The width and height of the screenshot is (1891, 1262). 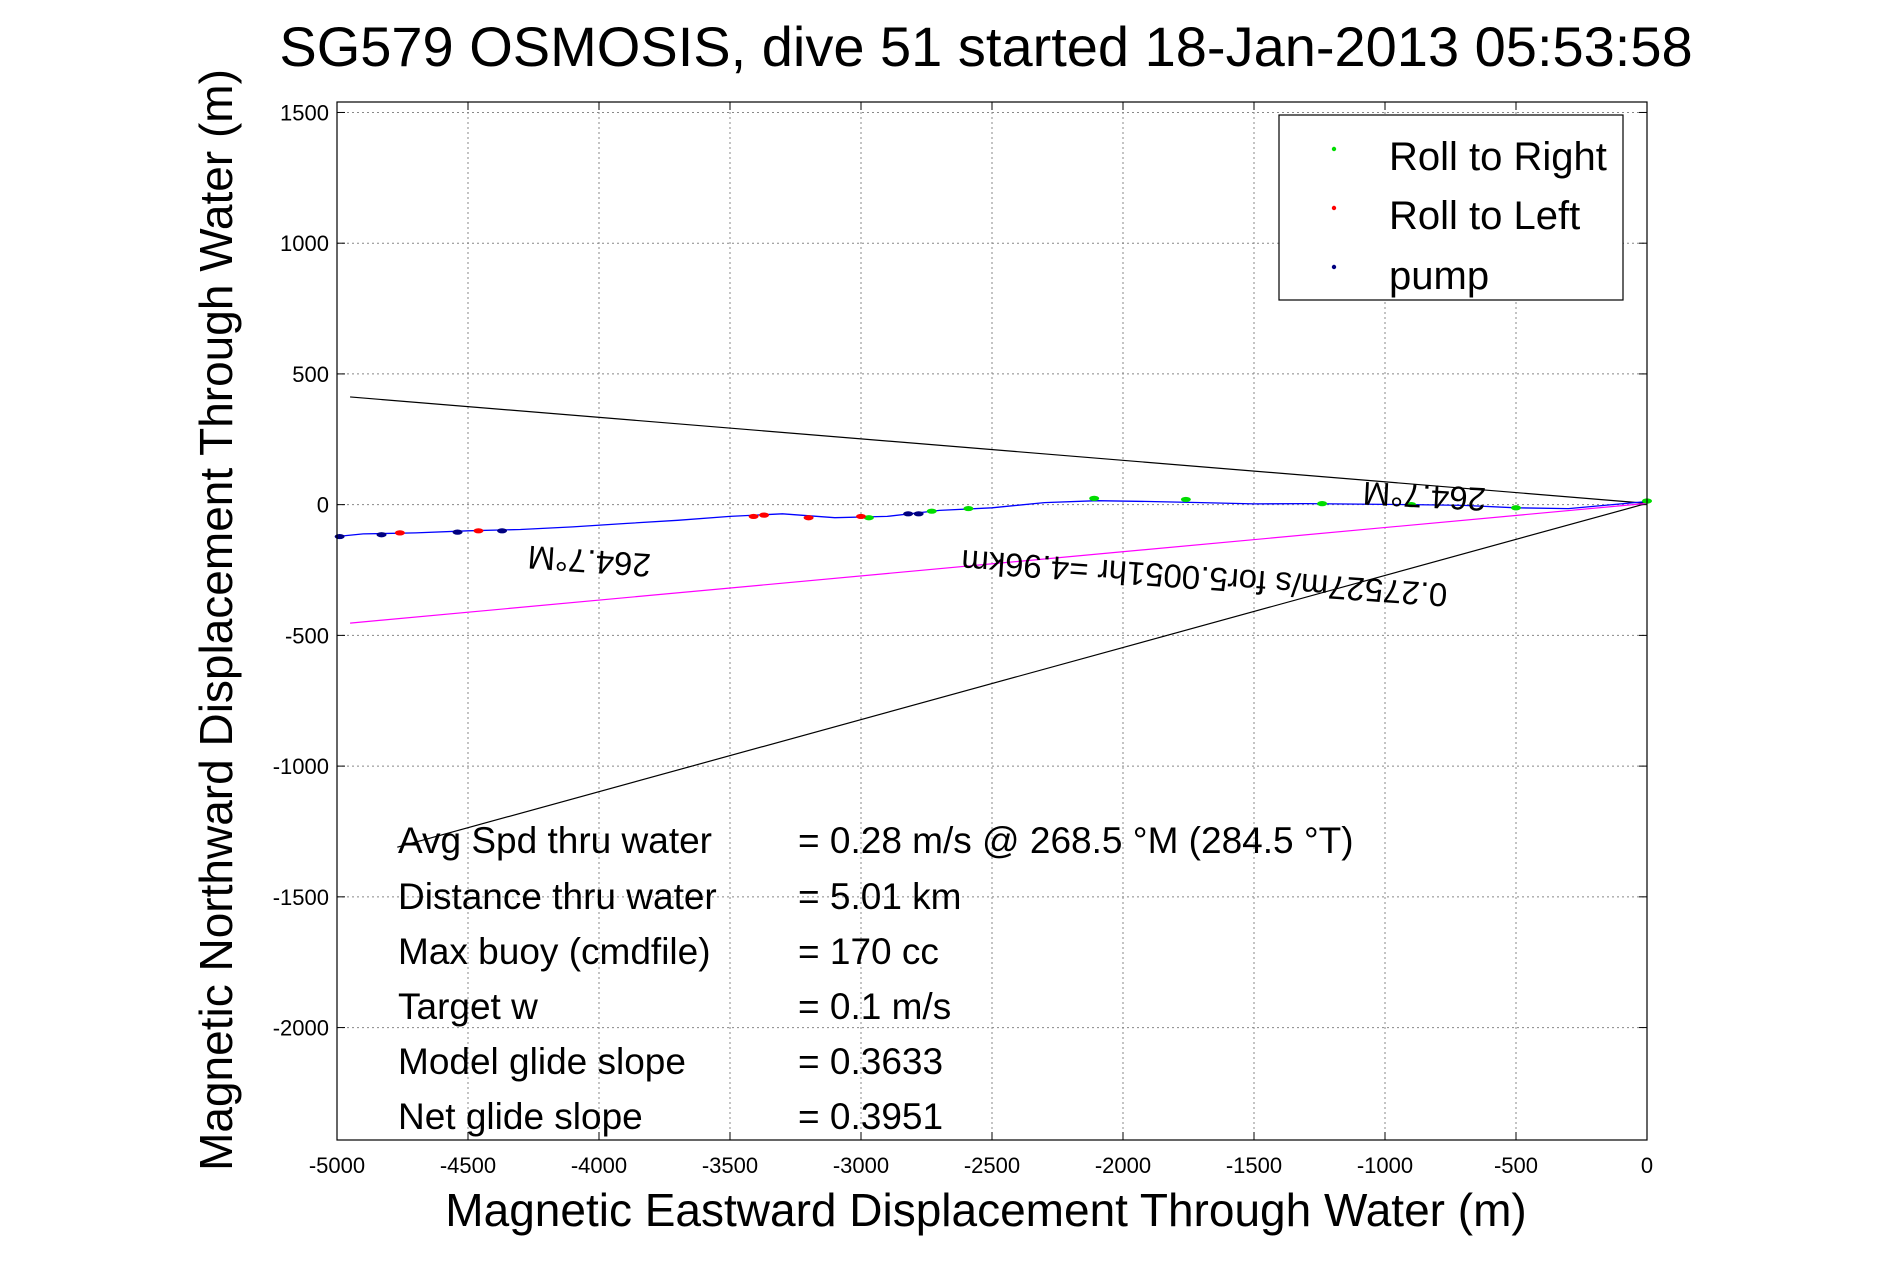 What do you see at coordinates (301, 1028) in the screenshot?
I see `y-tick-label: -2000` at bounding box center [301, 1028].